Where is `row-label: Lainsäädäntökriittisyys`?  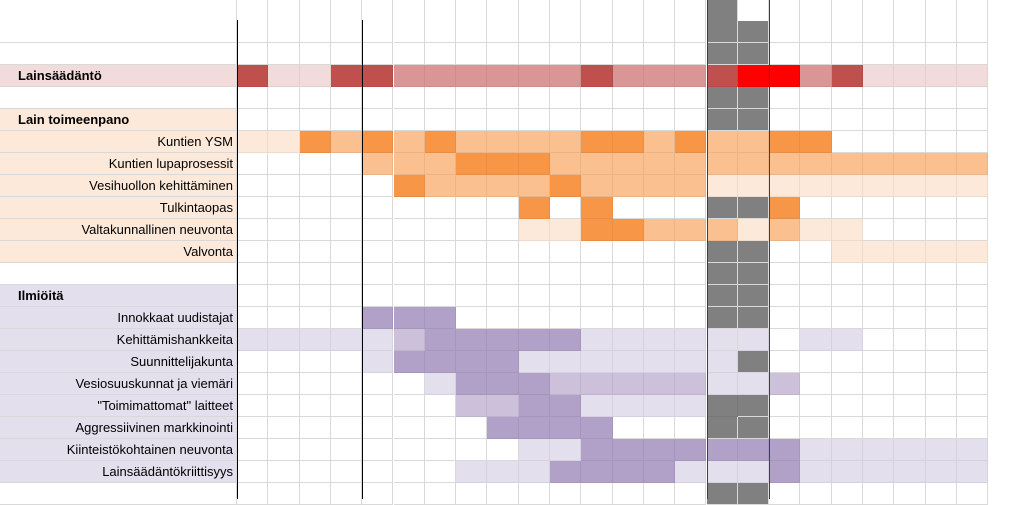
row-label: Lainsäädäntökriittisyys is located at coordinates (118, 472).